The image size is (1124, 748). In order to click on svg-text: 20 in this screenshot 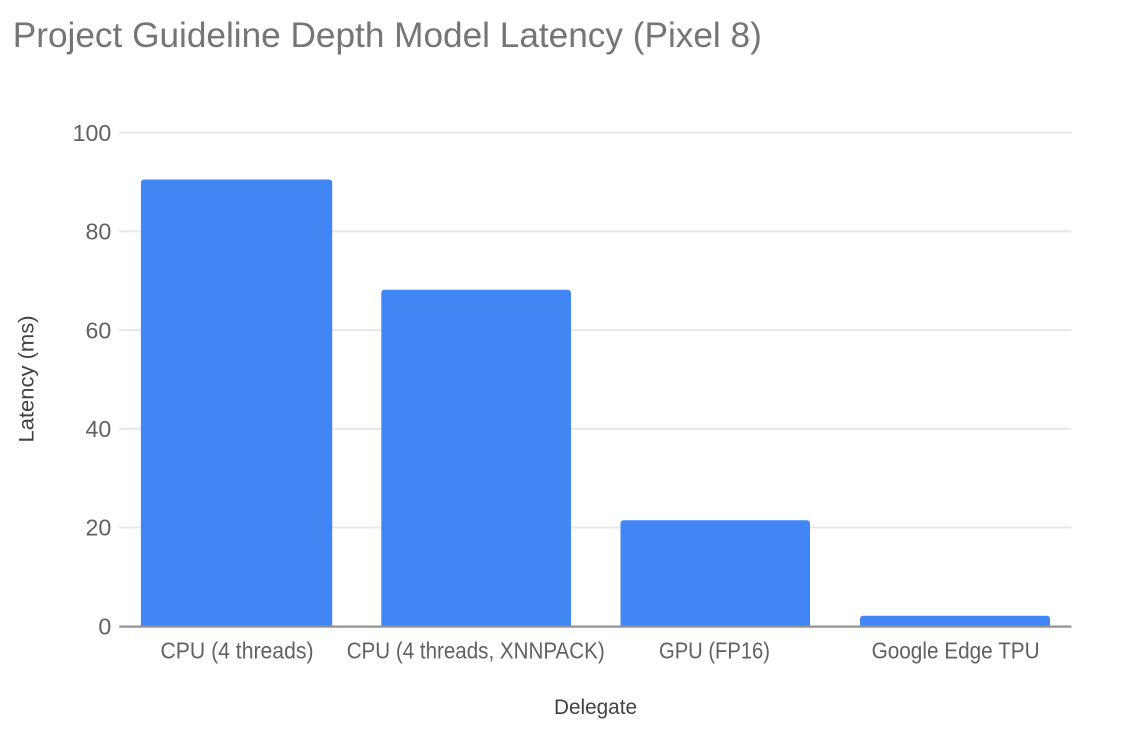, I will do `click(99, 528)`.